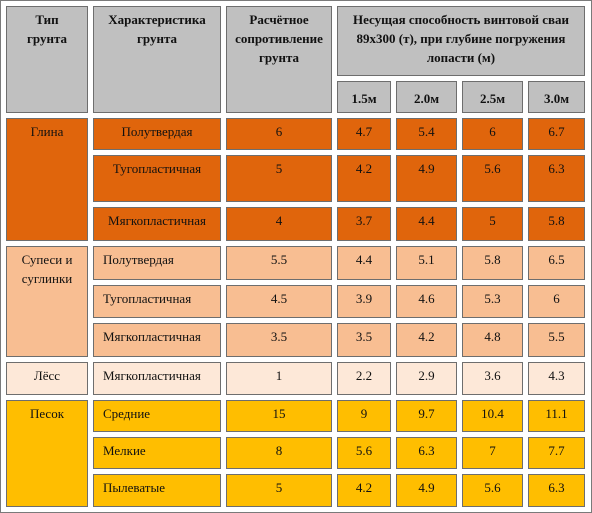 Image resolution: width=592 pixels, height=513 pixels. What do you see at coordinates (364, 378) in the screenshot?
I see `table-cell-value: 2.2` at bounding box center [364, 378].